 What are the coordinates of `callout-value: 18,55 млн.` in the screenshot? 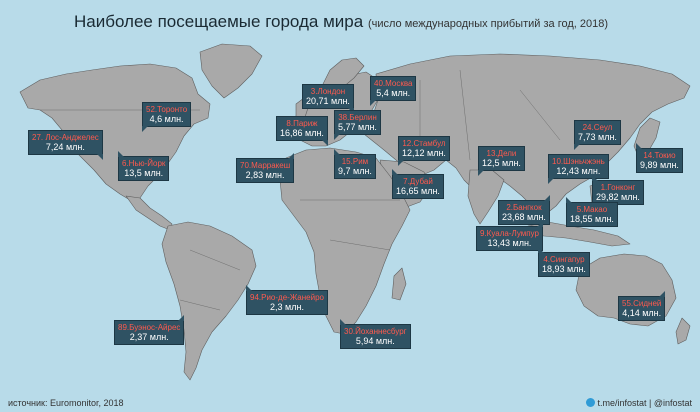 It's located at (592, 219).